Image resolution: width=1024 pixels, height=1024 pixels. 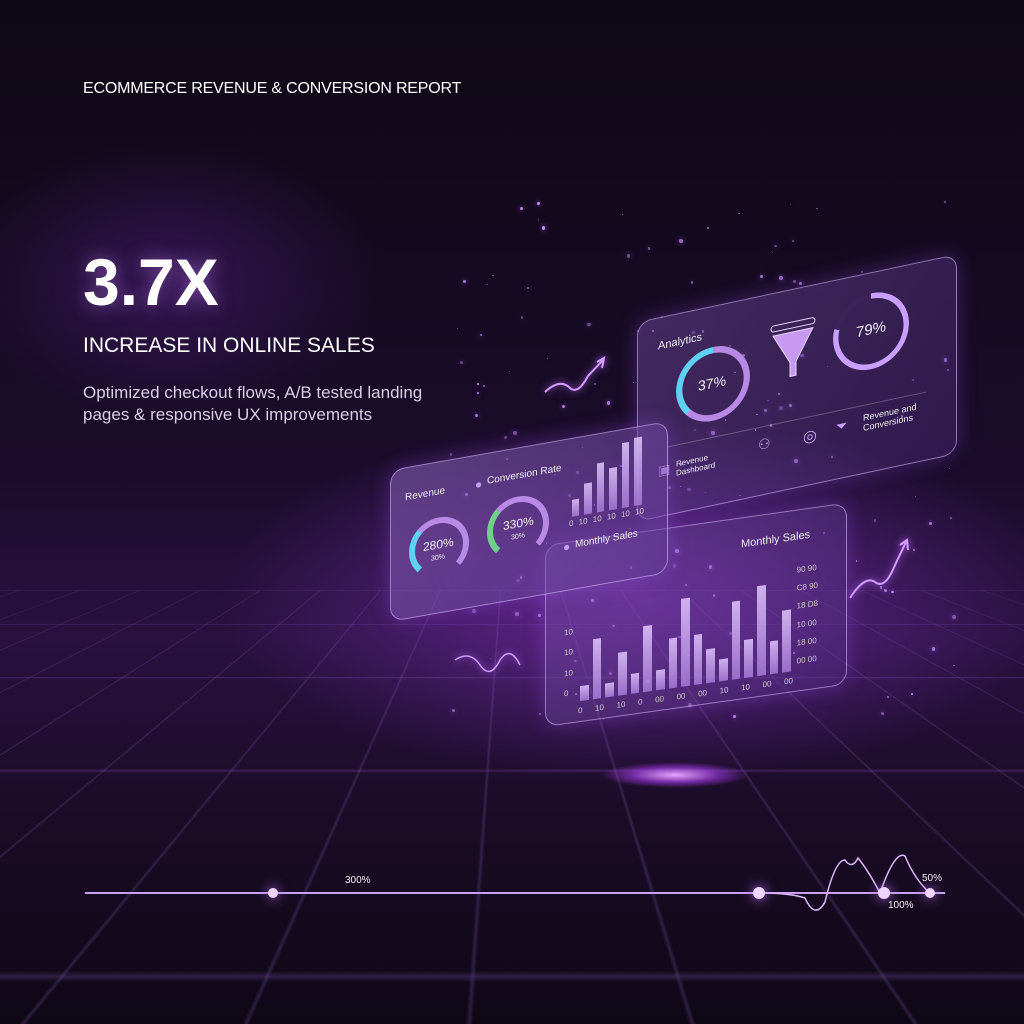 I want to click on conversion-legend: Conversion Rate, so click(x=524, y=474).